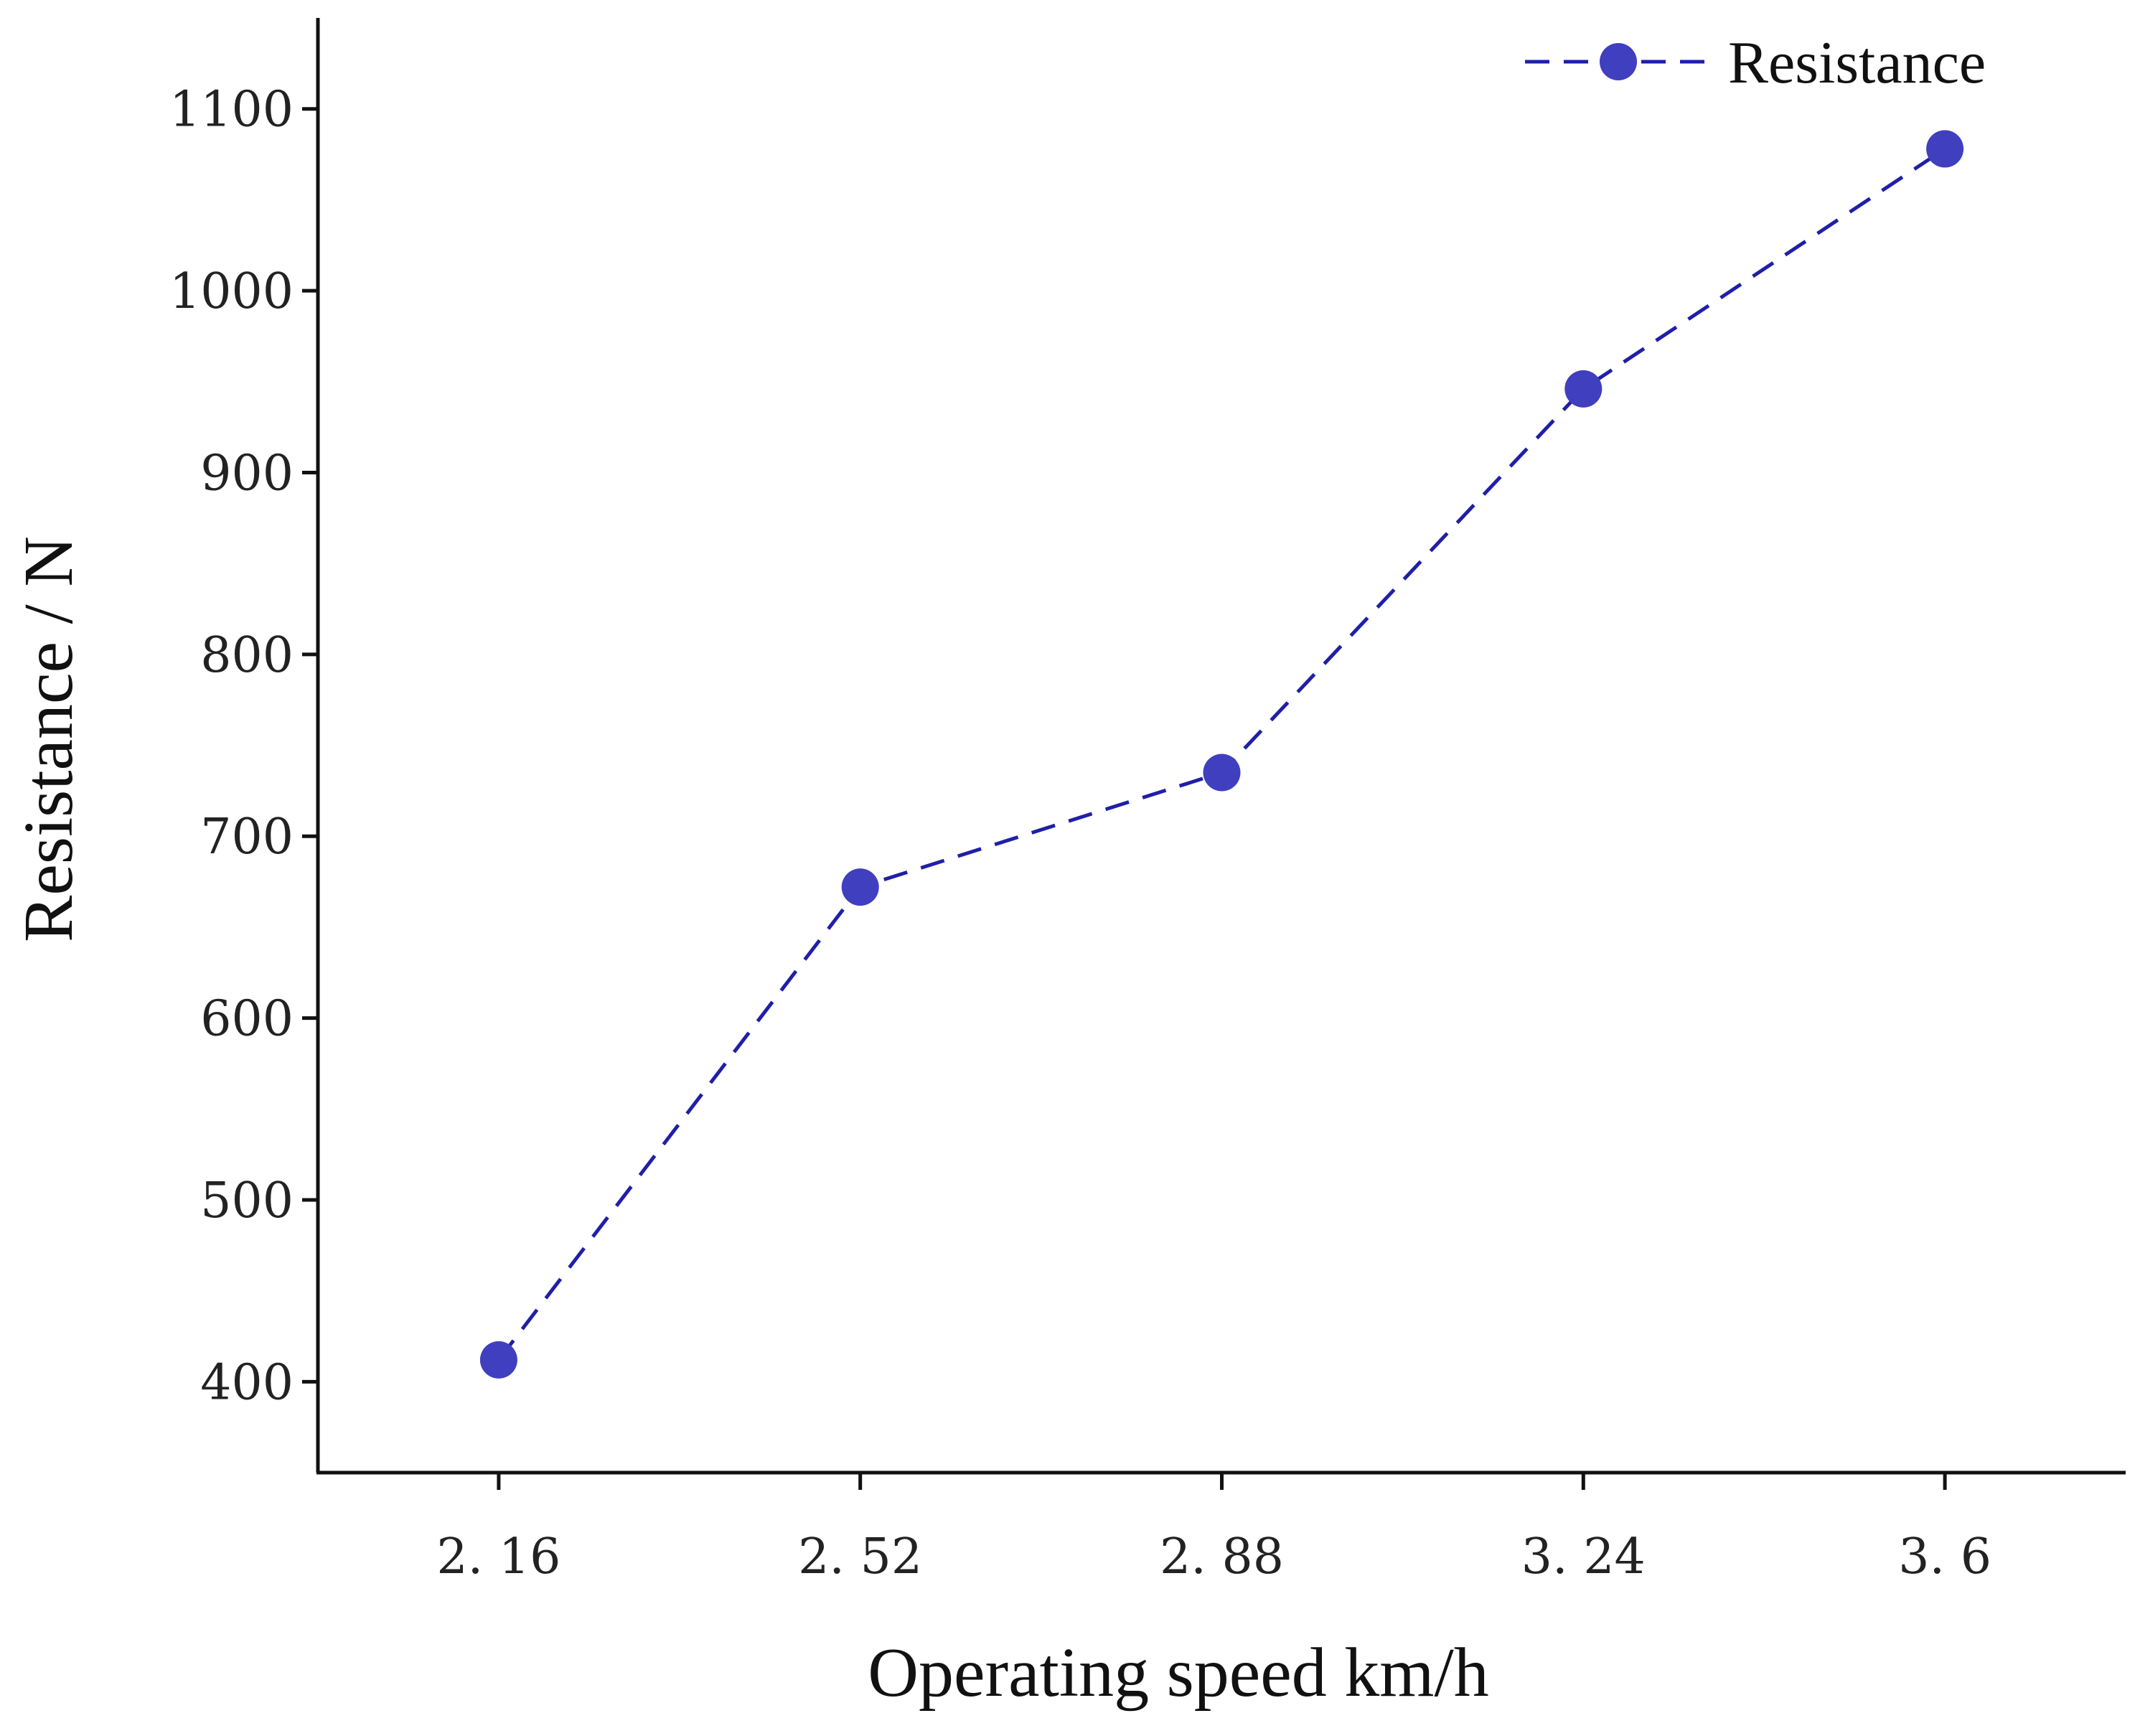 The image size is (2135, 1736). Describe the element at coordinates (1178, 1673) in the screenshot. I see `x-axis-title: Operating speed km/h` at that location.